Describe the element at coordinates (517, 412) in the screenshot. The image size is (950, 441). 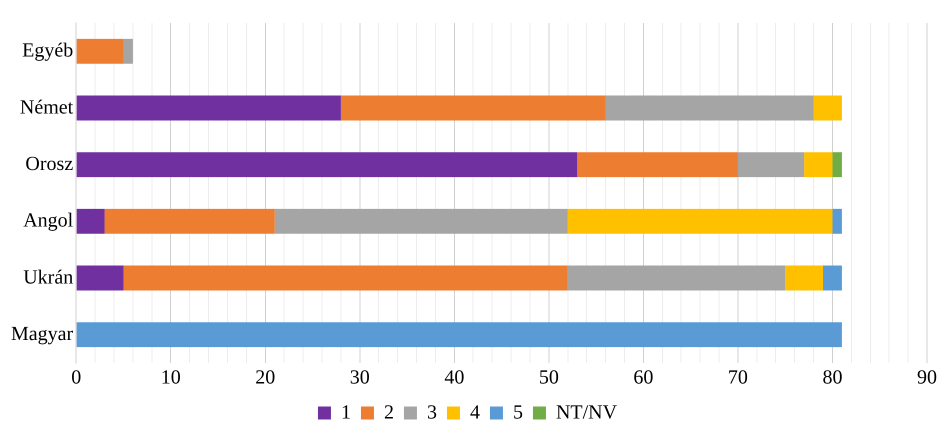
I see `legend-label: 5` at that location.